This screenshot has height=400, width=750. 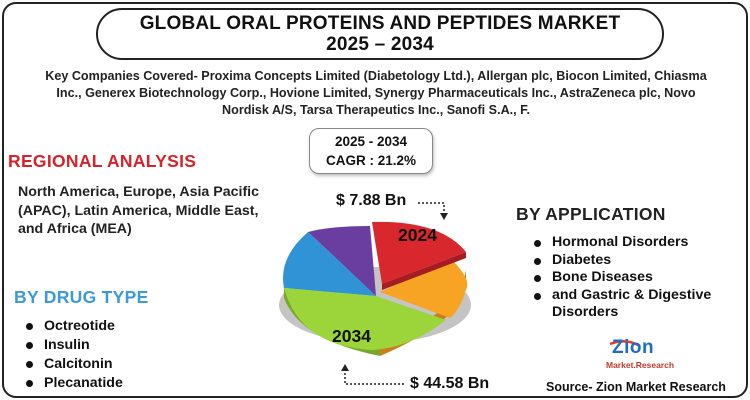 I want to click on application-item: Bone Diseases, so click(x=619, y=278).